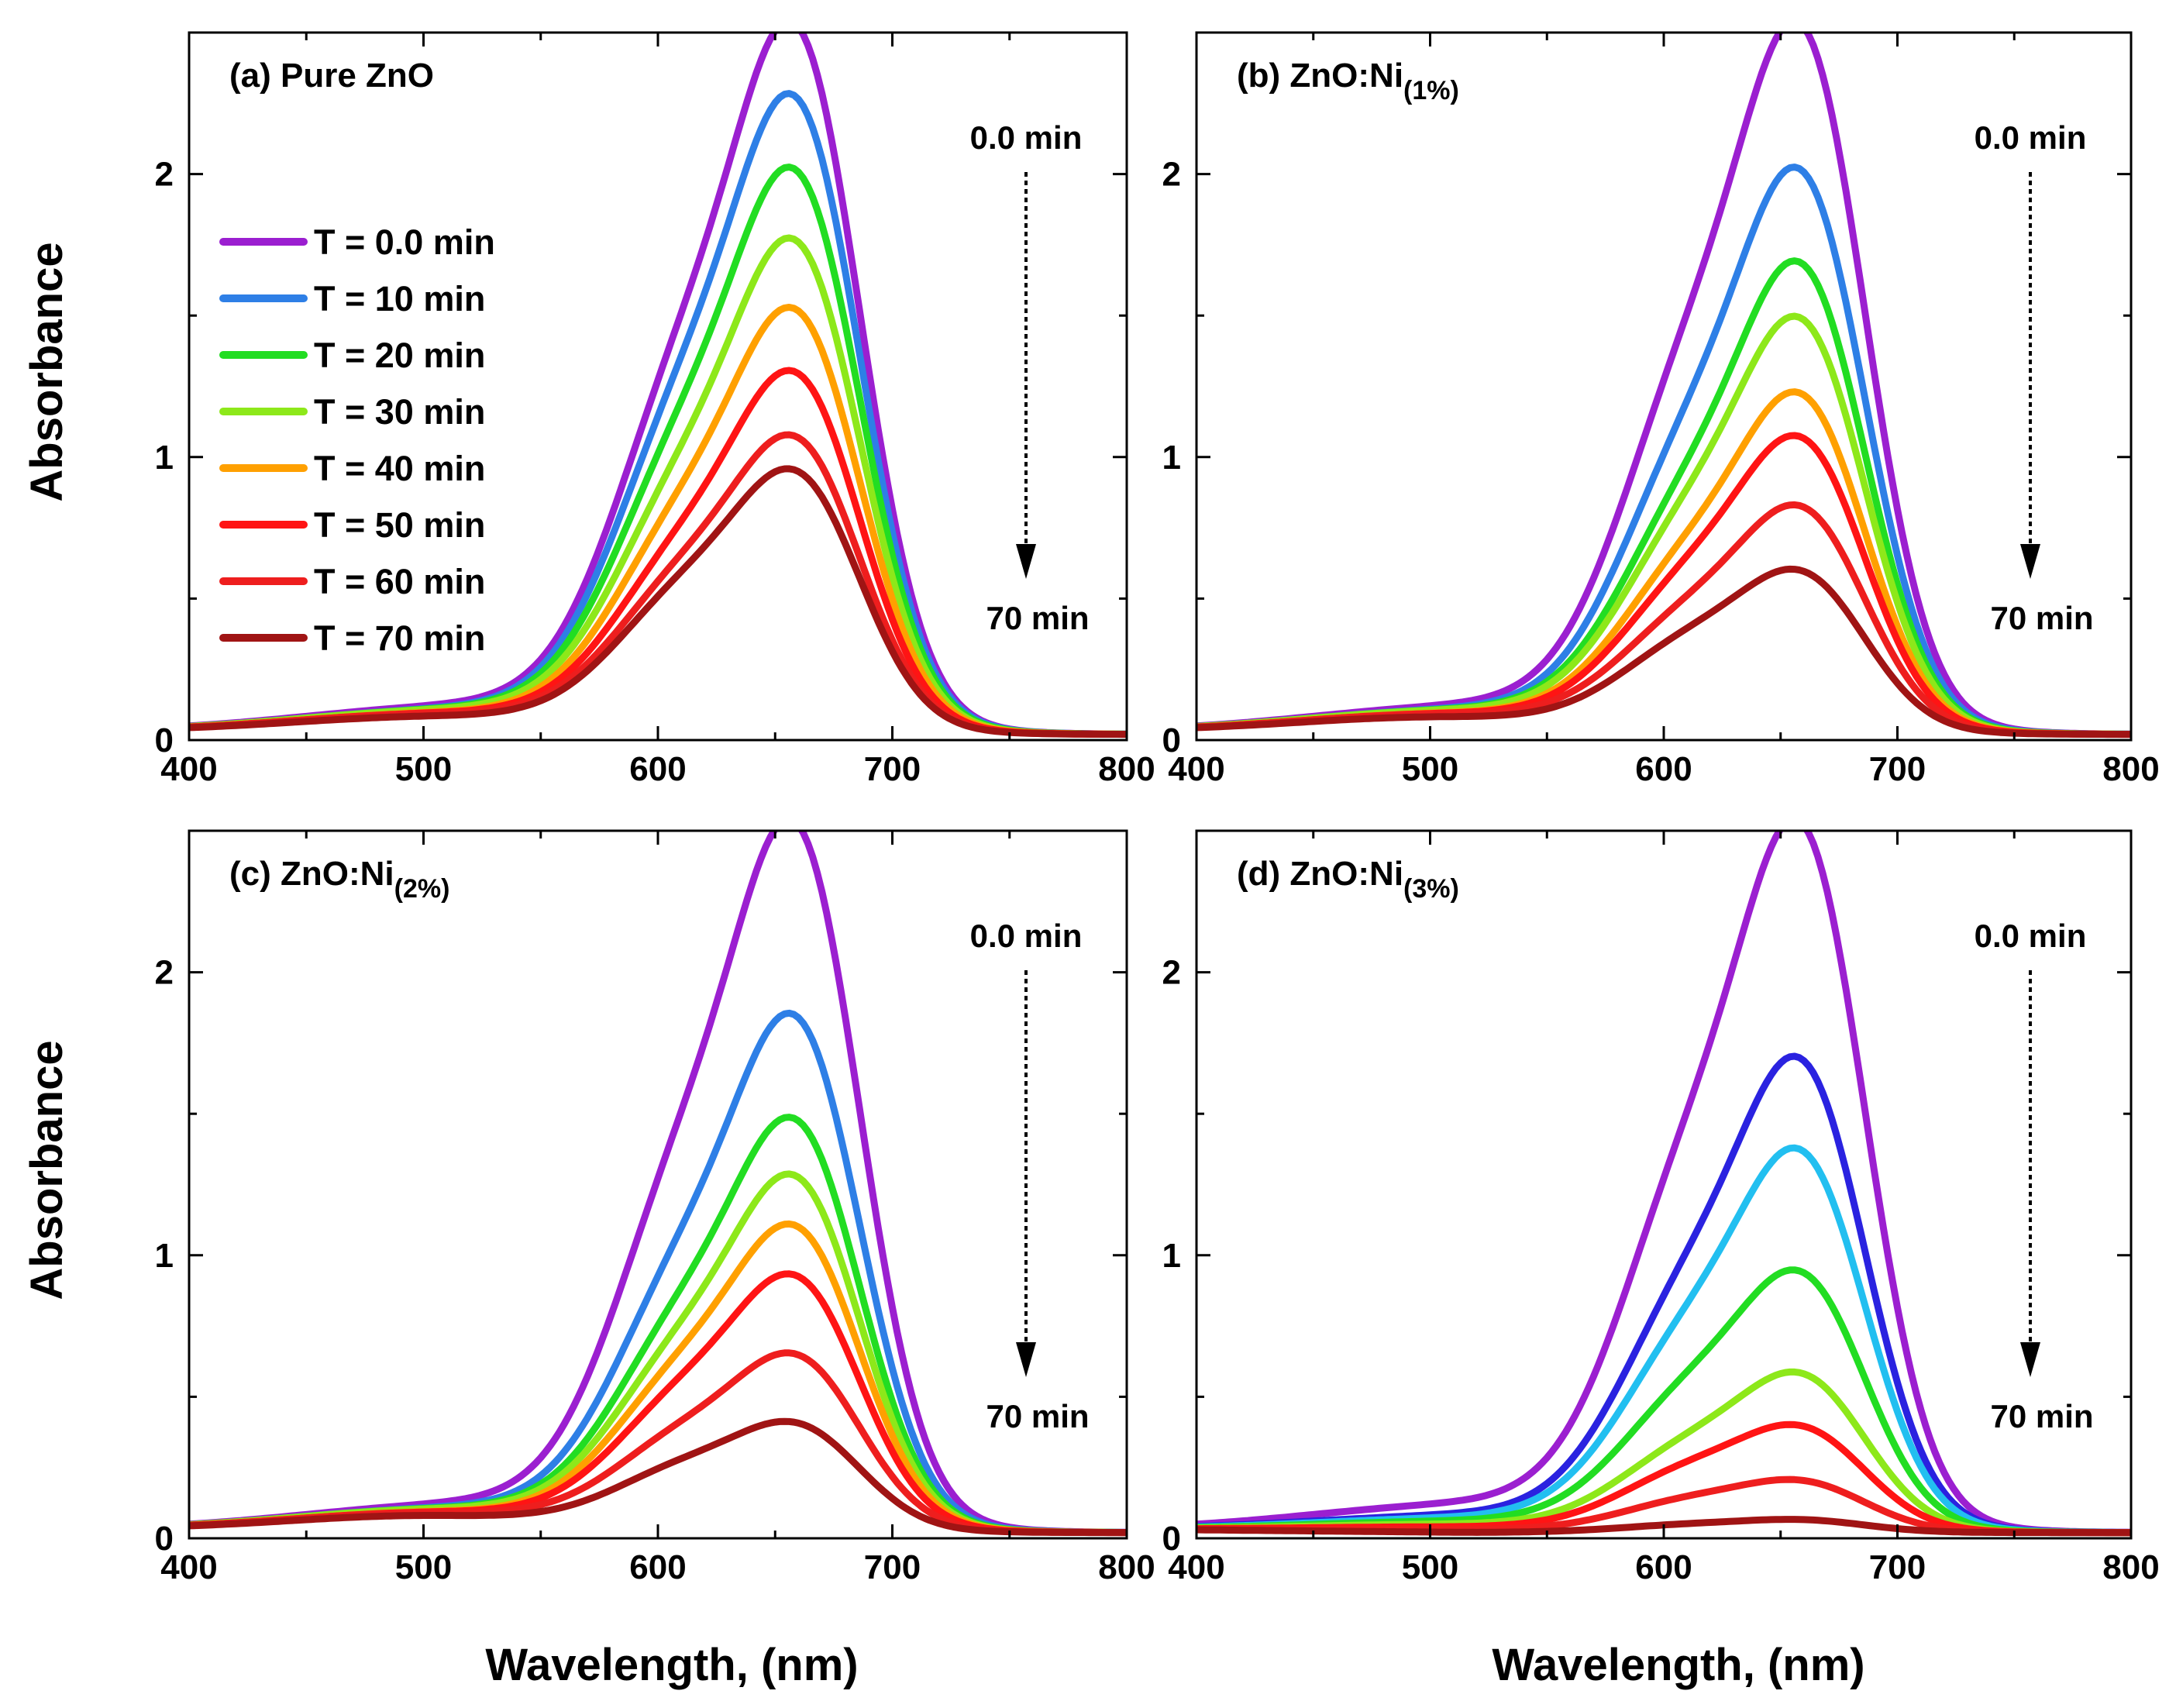 Image resolution: width=2176 pixels, height=1708 pixels. What do you see at coordinates (399, 299) in the screenshot?
I see `legend-label: T = 10 min` at bounding box center [399, 299].